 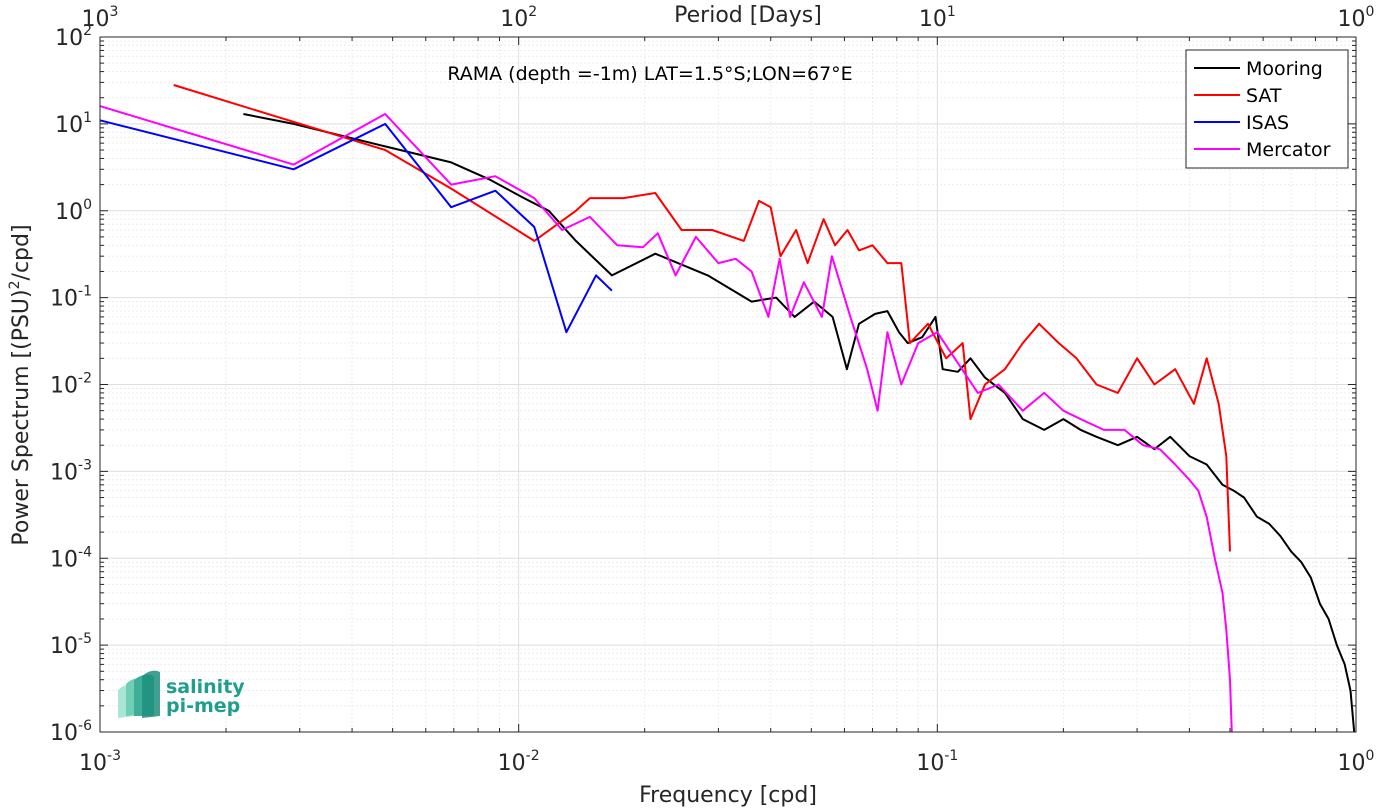 I want to click on salinity-pi-mep-logo: salinity pi-mep, so click(x=181, y=694).